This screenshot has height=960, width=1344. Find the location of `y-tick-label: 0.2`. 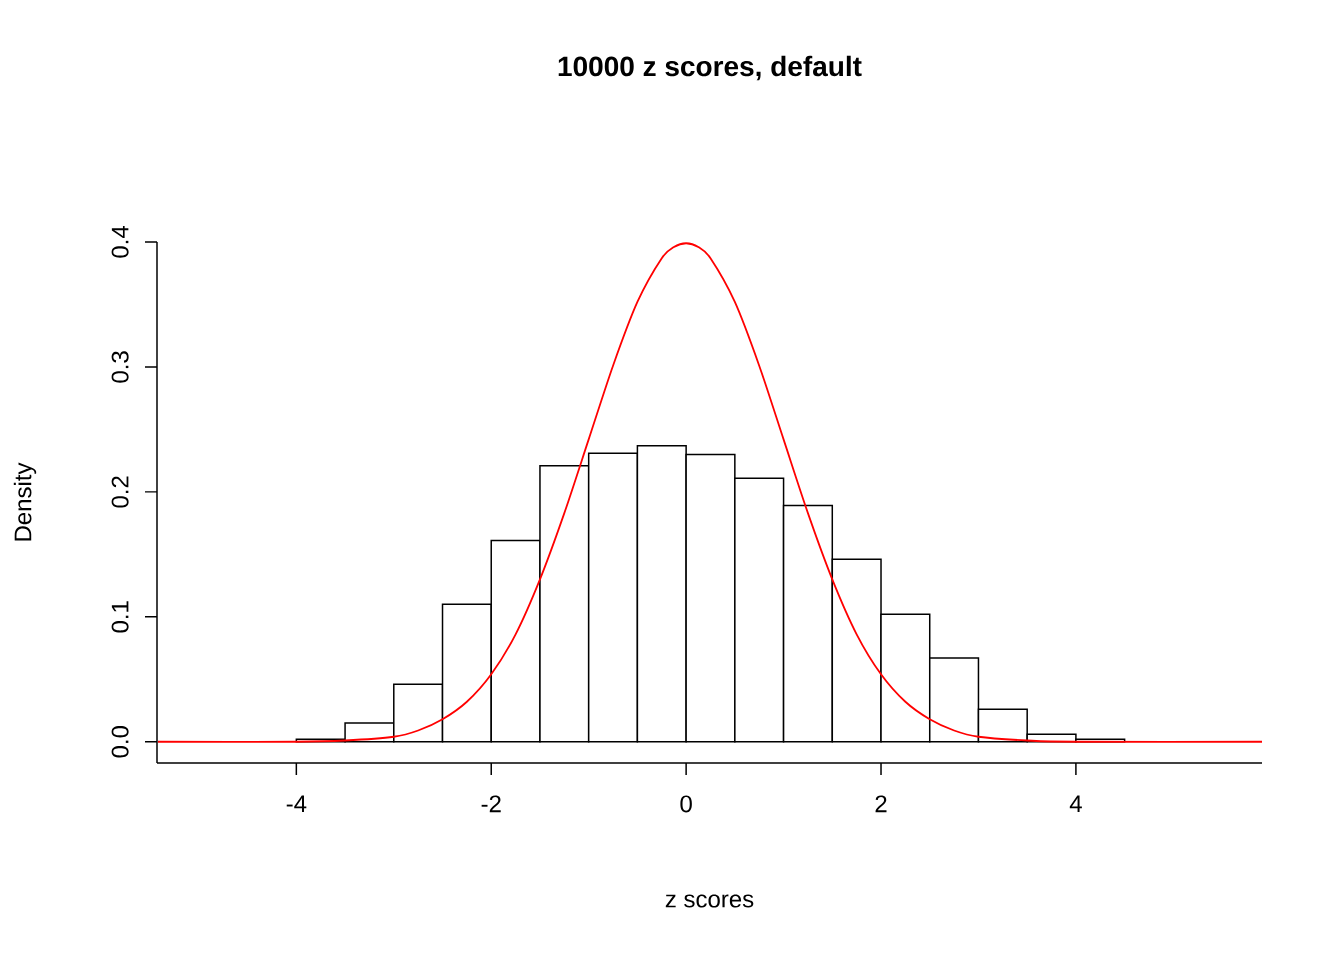

y-tick-label: 0.2 is located at coordinates (120, 492).